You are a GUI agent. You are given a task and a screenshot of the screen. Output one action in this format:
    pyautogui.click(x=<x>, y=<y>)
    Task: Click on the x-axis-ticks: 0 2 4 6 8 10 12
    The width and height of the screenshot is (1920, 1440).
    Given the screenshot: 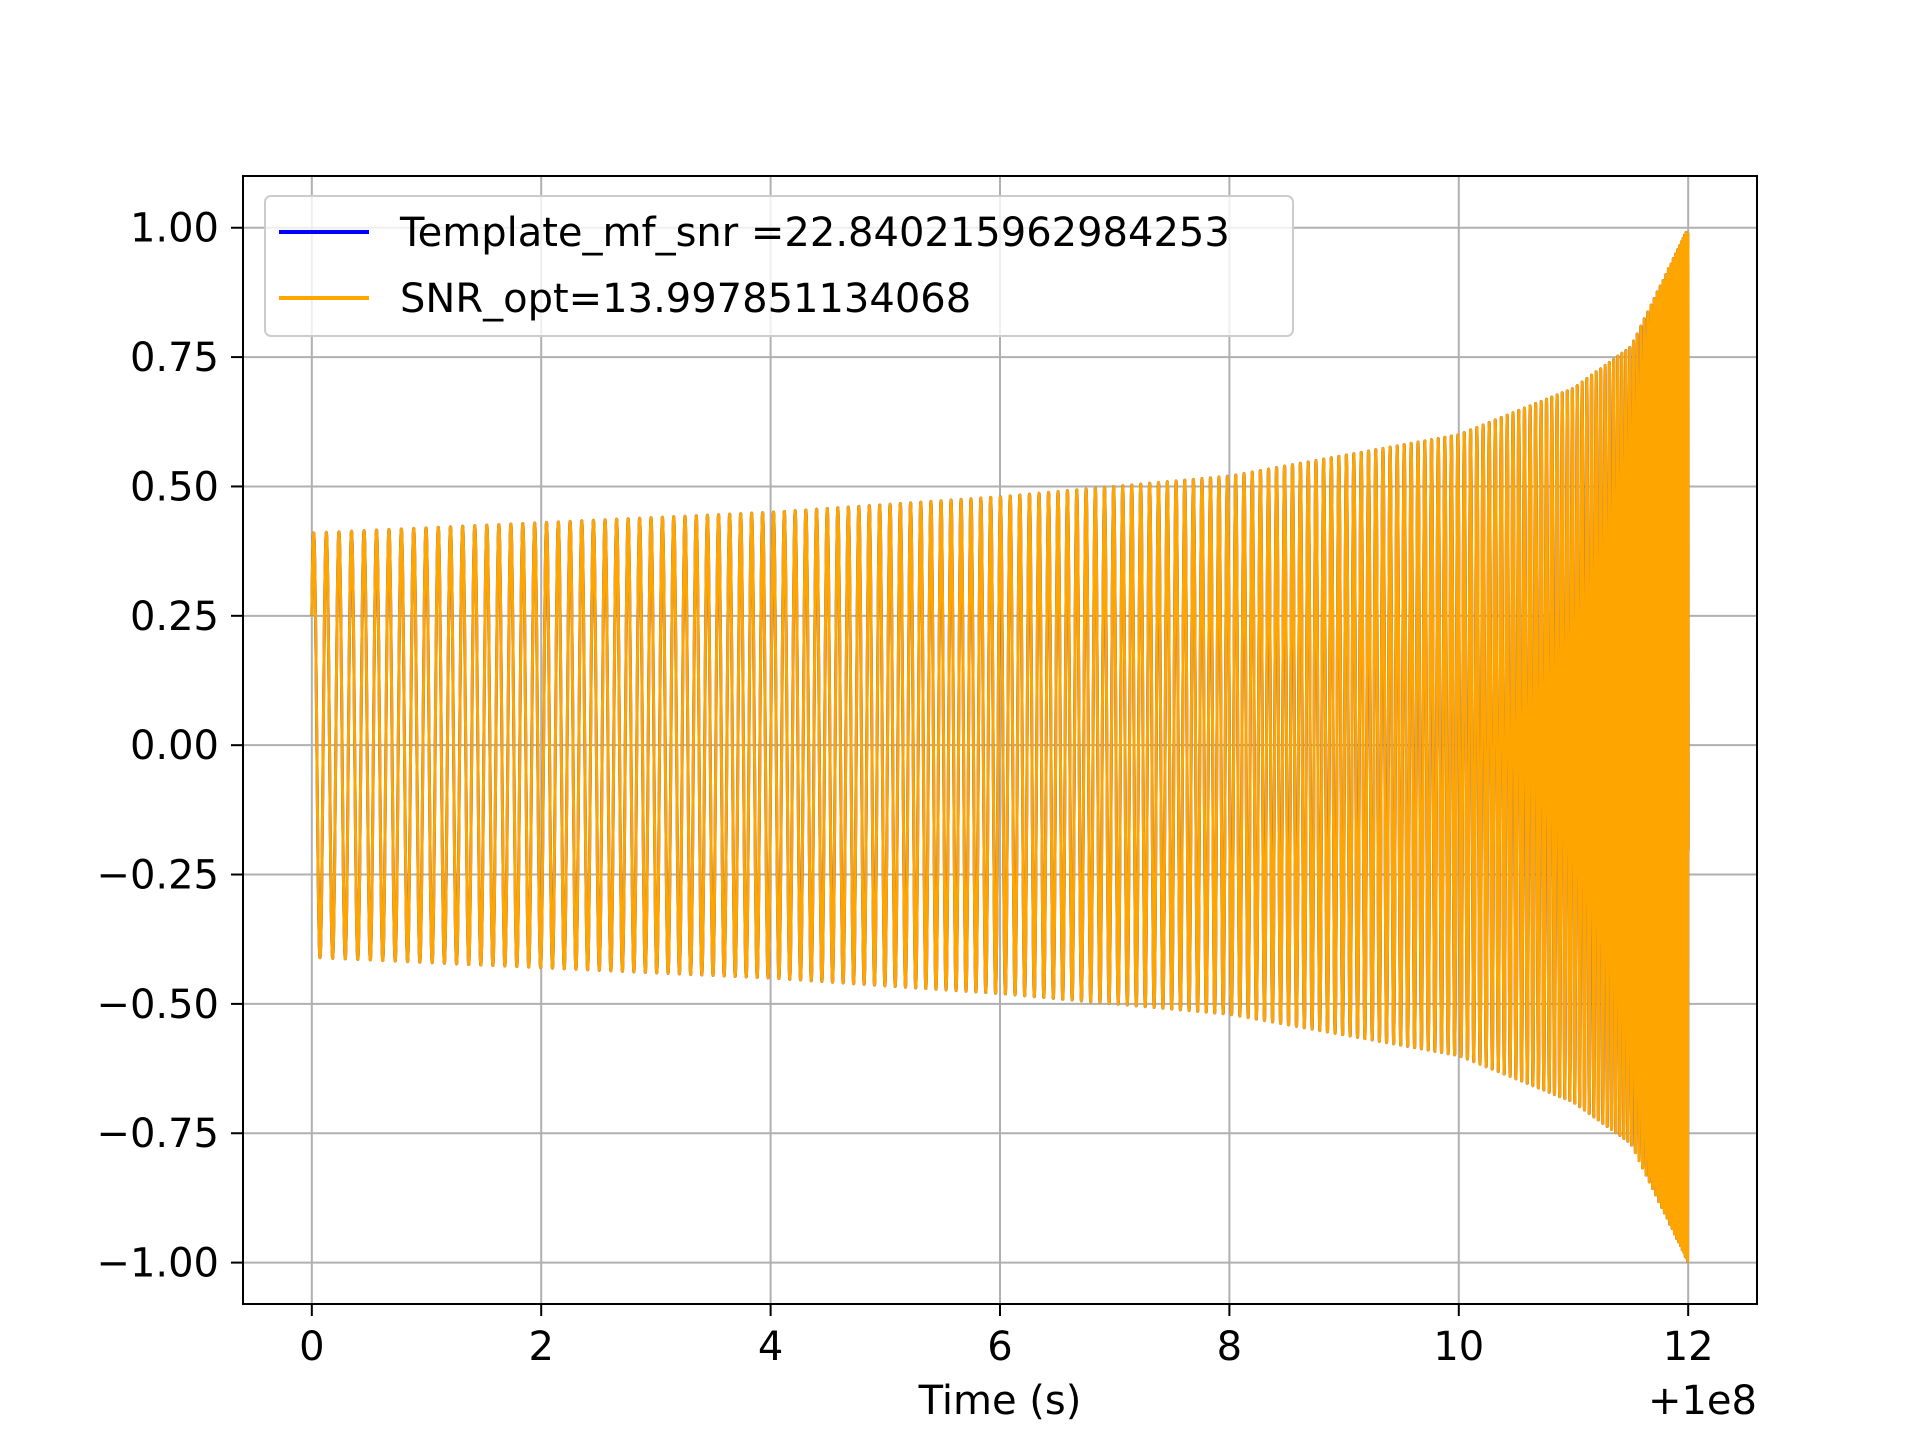 What is the action you would take?
    pyautogui.click(x=1006, y=1337)
    